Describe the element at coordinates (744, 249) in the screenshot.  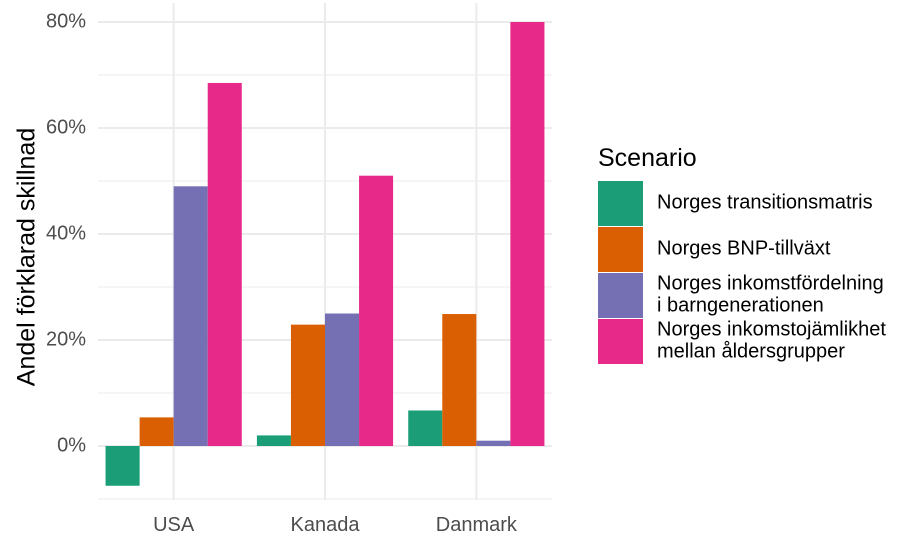
I see `legend-label: Norges BNP-tillväxt` at that location.